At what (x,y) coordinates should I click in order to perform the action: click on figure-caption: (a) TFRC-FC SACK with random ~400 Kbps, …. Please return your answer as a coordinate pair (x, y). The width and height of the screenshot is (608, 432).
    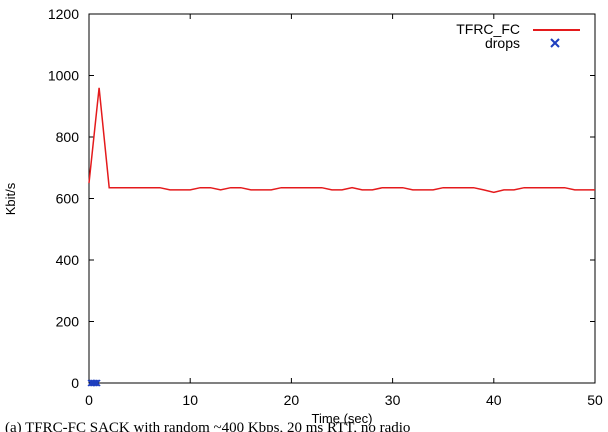
    Looking at the image, I should click on (207, 426).